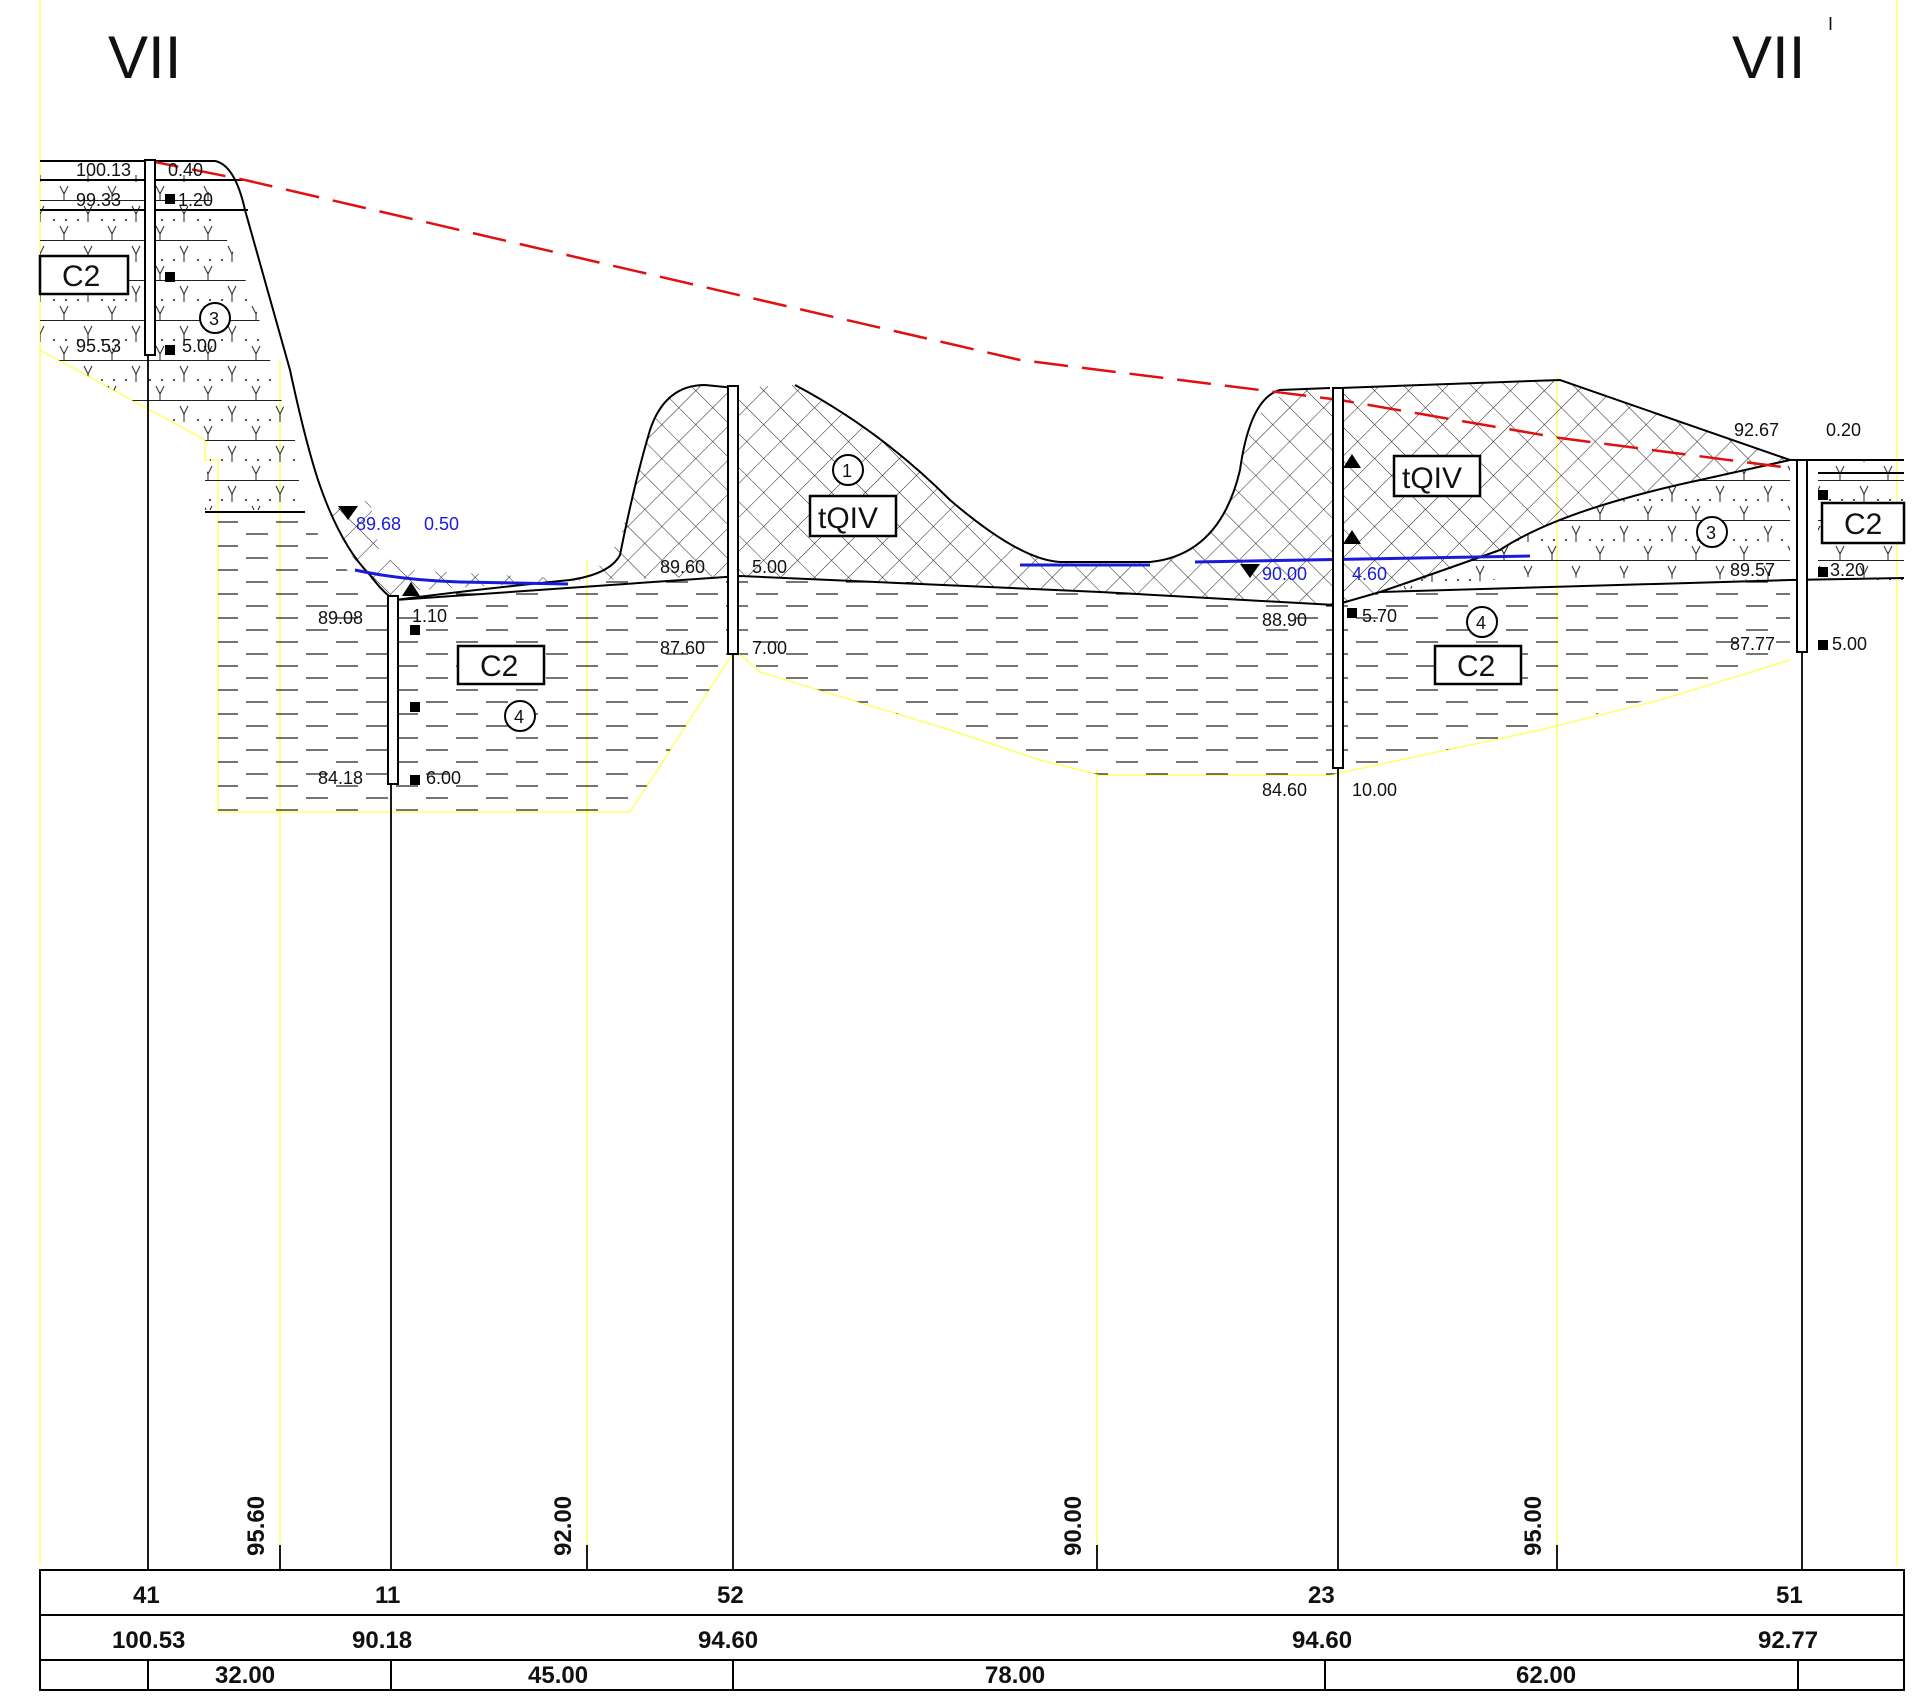 This screenshot has height=1702, width=1922. I want to click on b52-l-elev: 89.60, so click(682, 567).